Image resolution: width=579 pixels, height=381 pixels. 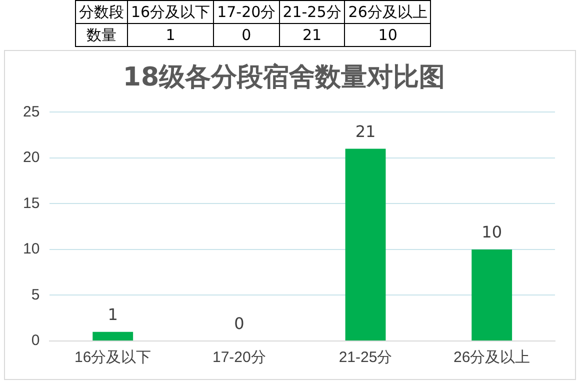 What do you see at coordinates (35, 341) in the screenshot?
I see `y-tick-label: 0` at bounding box center [35, 341].